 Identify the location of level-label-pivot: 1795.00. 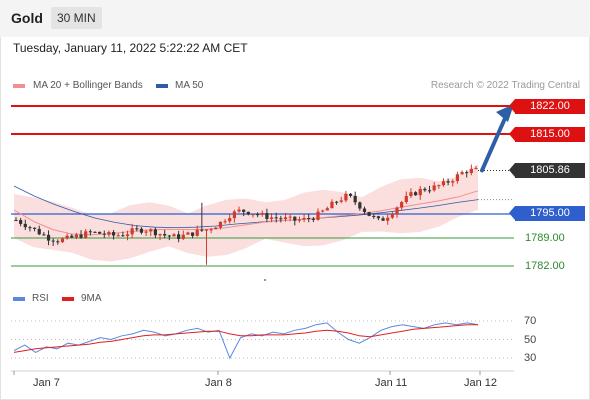
(547, 213).